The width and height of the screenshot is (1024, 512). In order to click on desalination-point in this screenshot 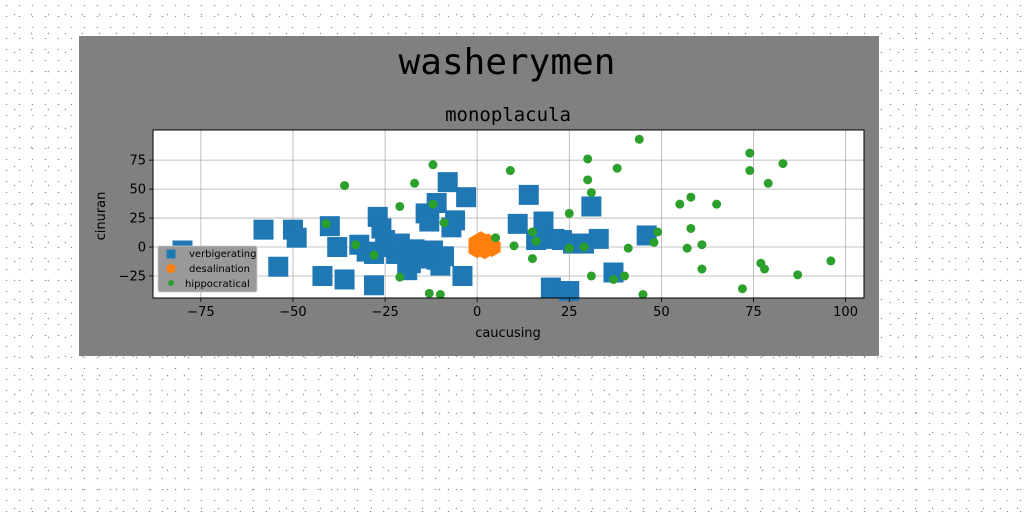, I will do `click(477, 248)`.